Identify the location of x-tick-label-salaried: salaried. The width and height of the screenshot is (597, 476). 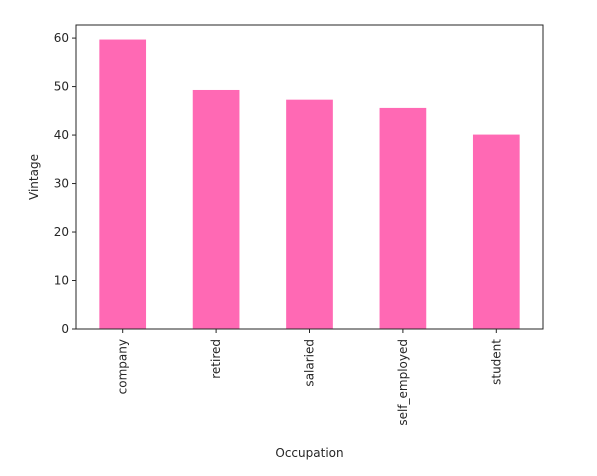
(310, 363).